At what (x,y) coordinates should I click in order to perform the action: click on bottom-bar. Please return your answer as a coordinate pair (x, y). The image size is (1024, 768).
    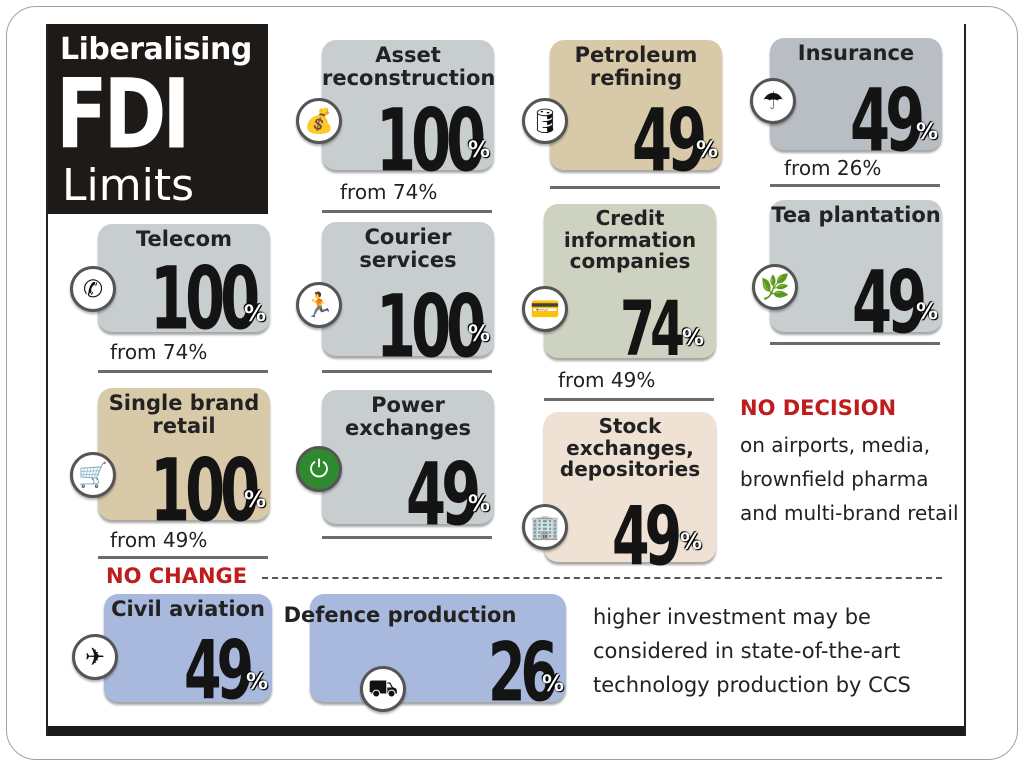
    Looking at the image, I should click on (506, 731).